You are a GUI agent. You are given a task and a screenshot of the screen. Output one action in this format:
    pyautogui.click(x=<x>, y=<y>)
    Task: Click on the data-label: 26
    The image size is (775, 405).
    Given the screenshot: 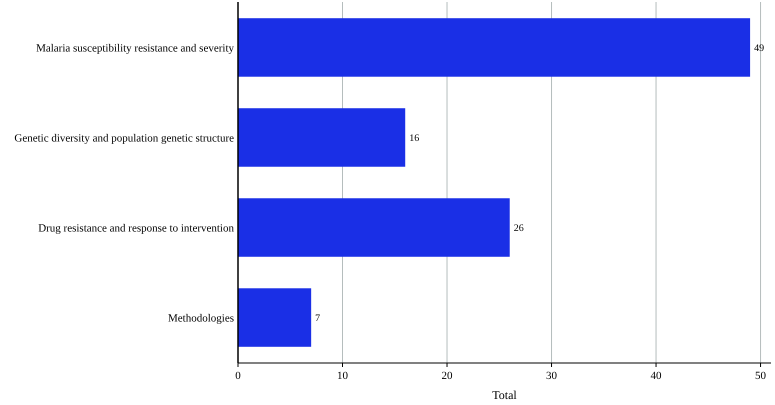 What is the action you would take?
    pyautogui.click(x=519, y=228)
    